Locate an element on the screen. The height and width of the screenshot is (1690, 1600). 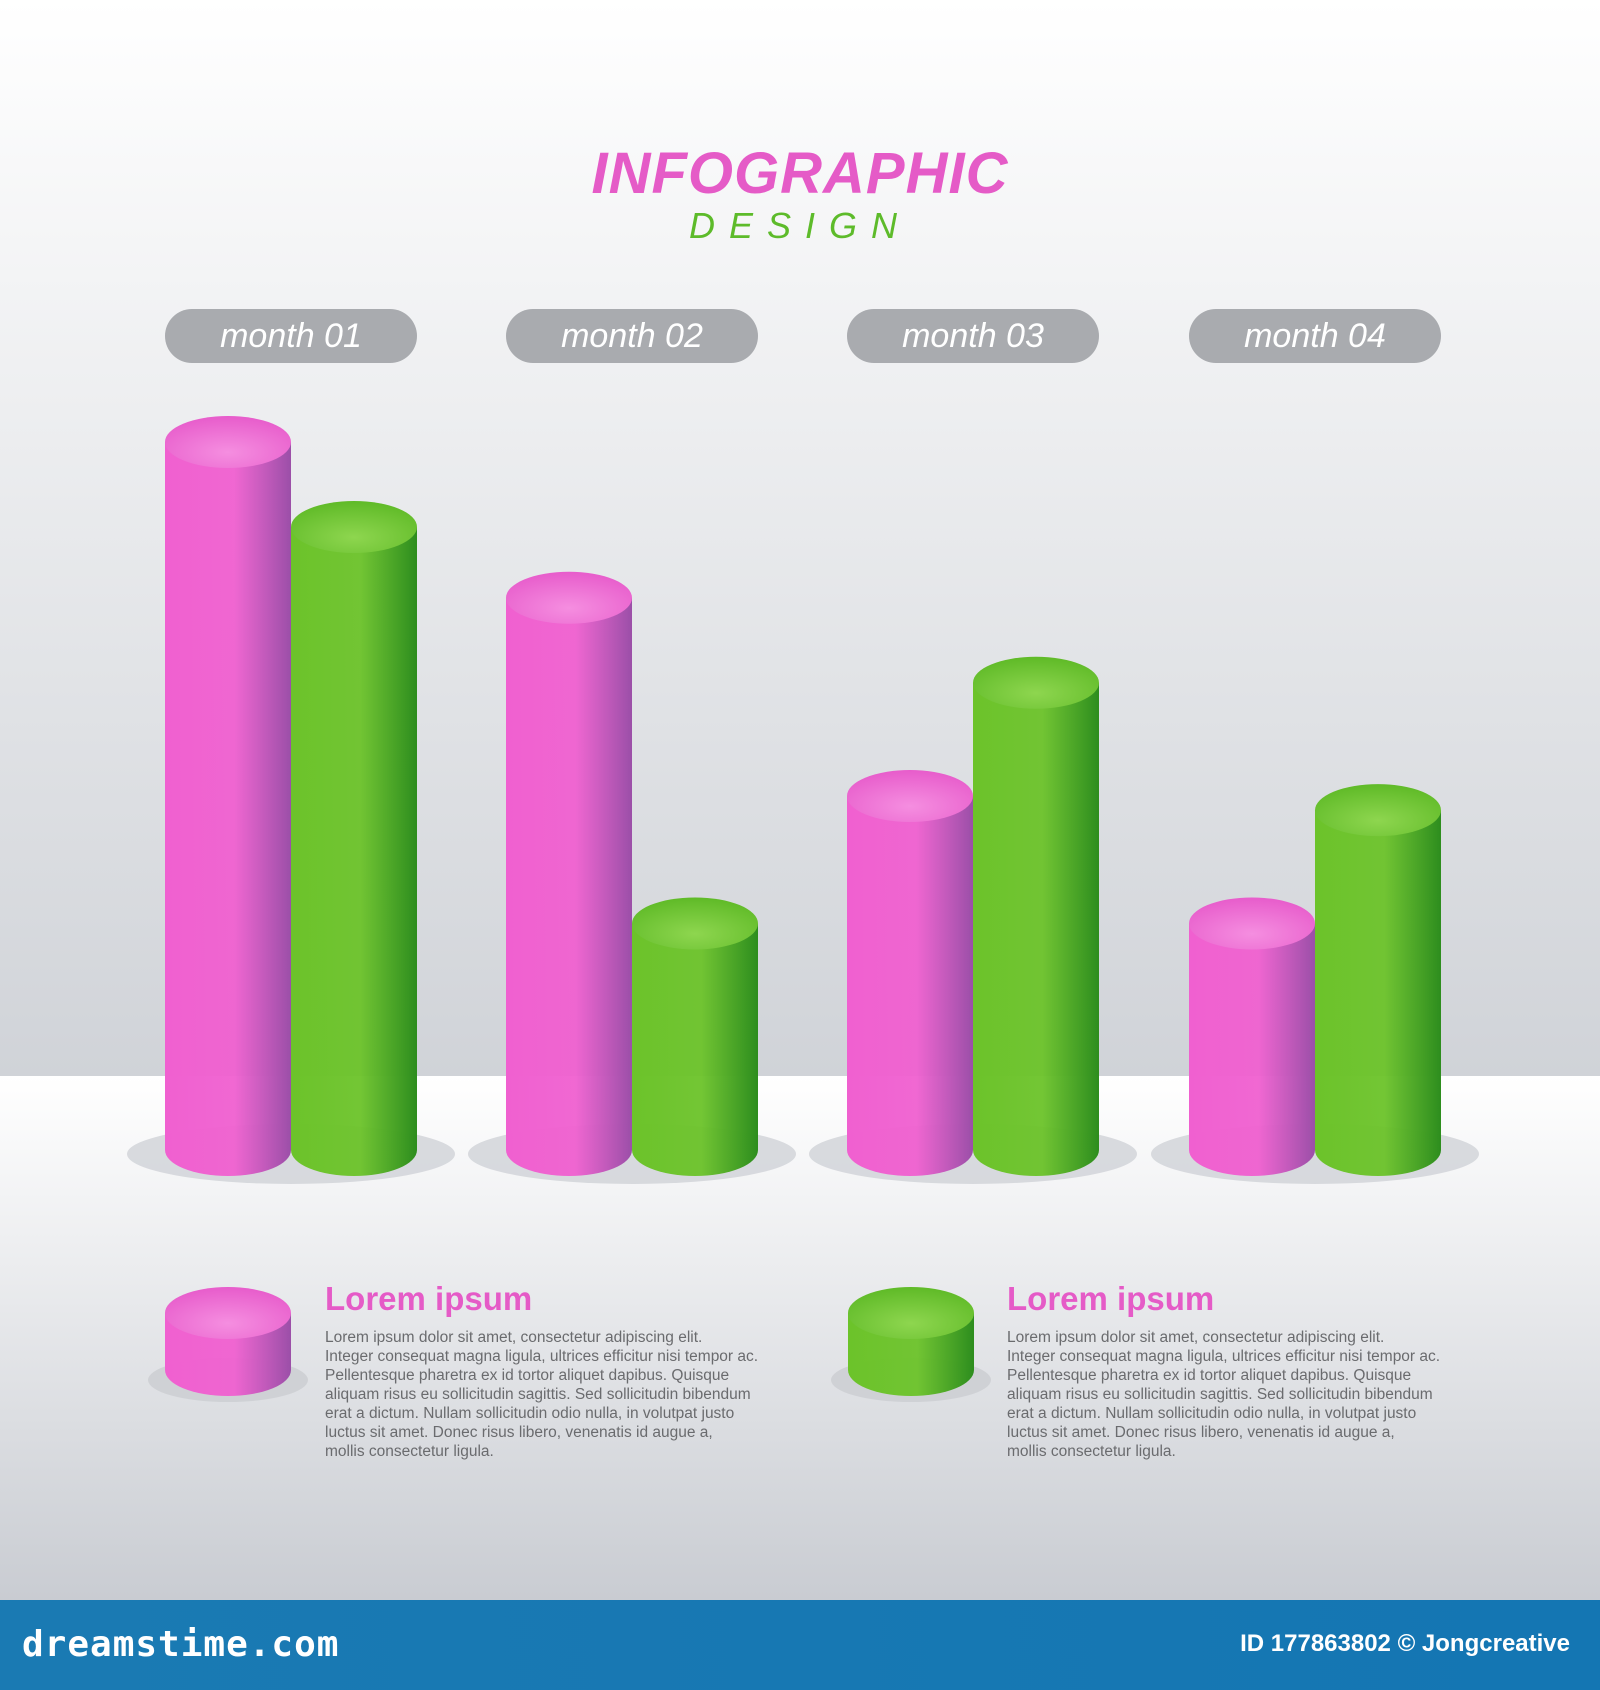
legend-swatch-green is located at coordinates (911, 1341).